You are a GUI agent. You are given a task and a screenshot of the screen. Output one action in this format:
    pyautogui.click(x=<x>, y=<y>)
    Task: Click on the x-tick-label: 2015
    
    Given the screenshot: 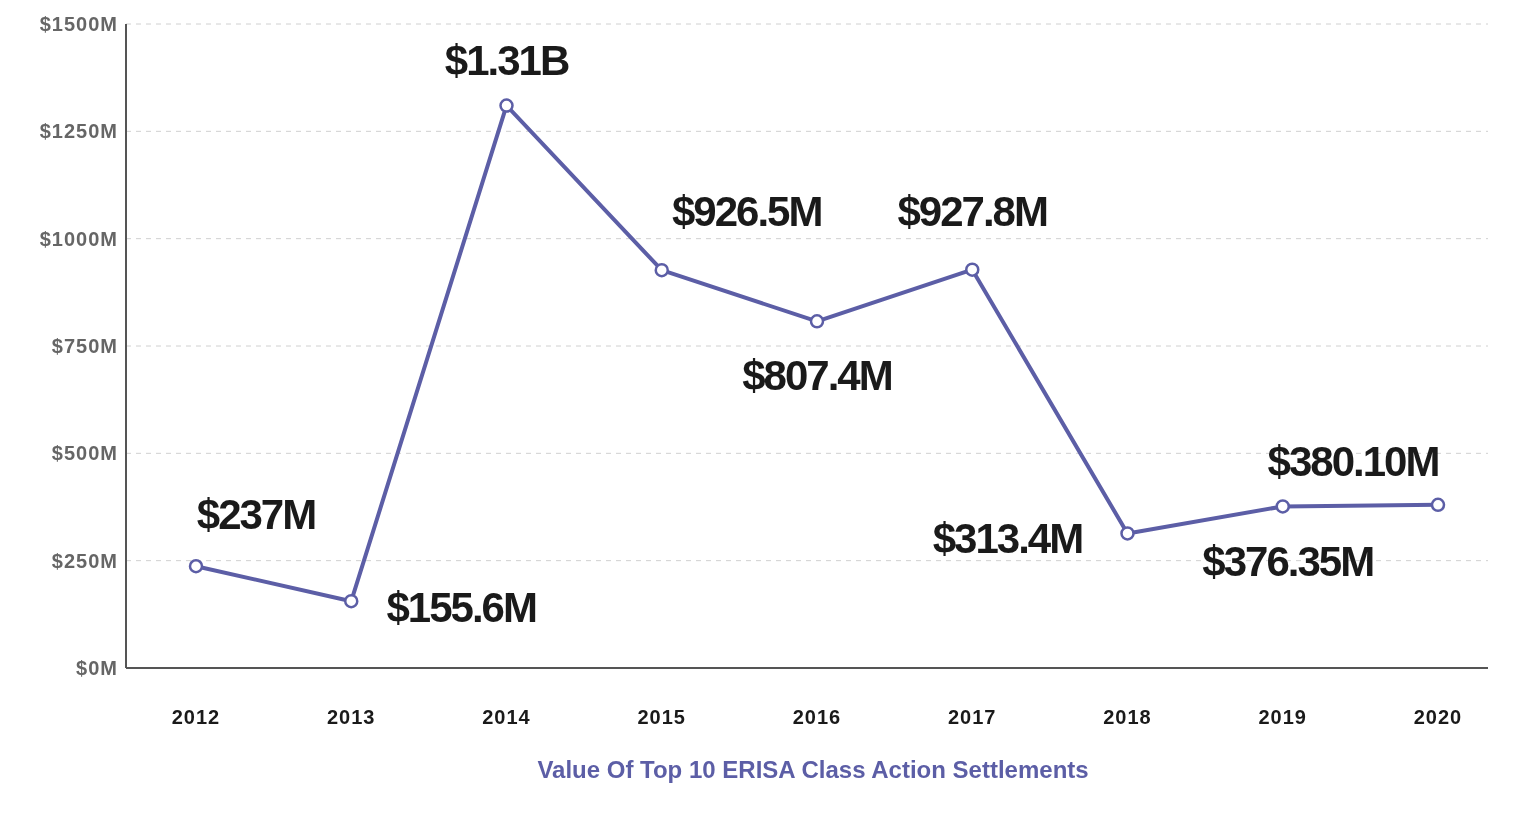 What is the action you would take?
    pyautogui.click(x=661, y=717)
    